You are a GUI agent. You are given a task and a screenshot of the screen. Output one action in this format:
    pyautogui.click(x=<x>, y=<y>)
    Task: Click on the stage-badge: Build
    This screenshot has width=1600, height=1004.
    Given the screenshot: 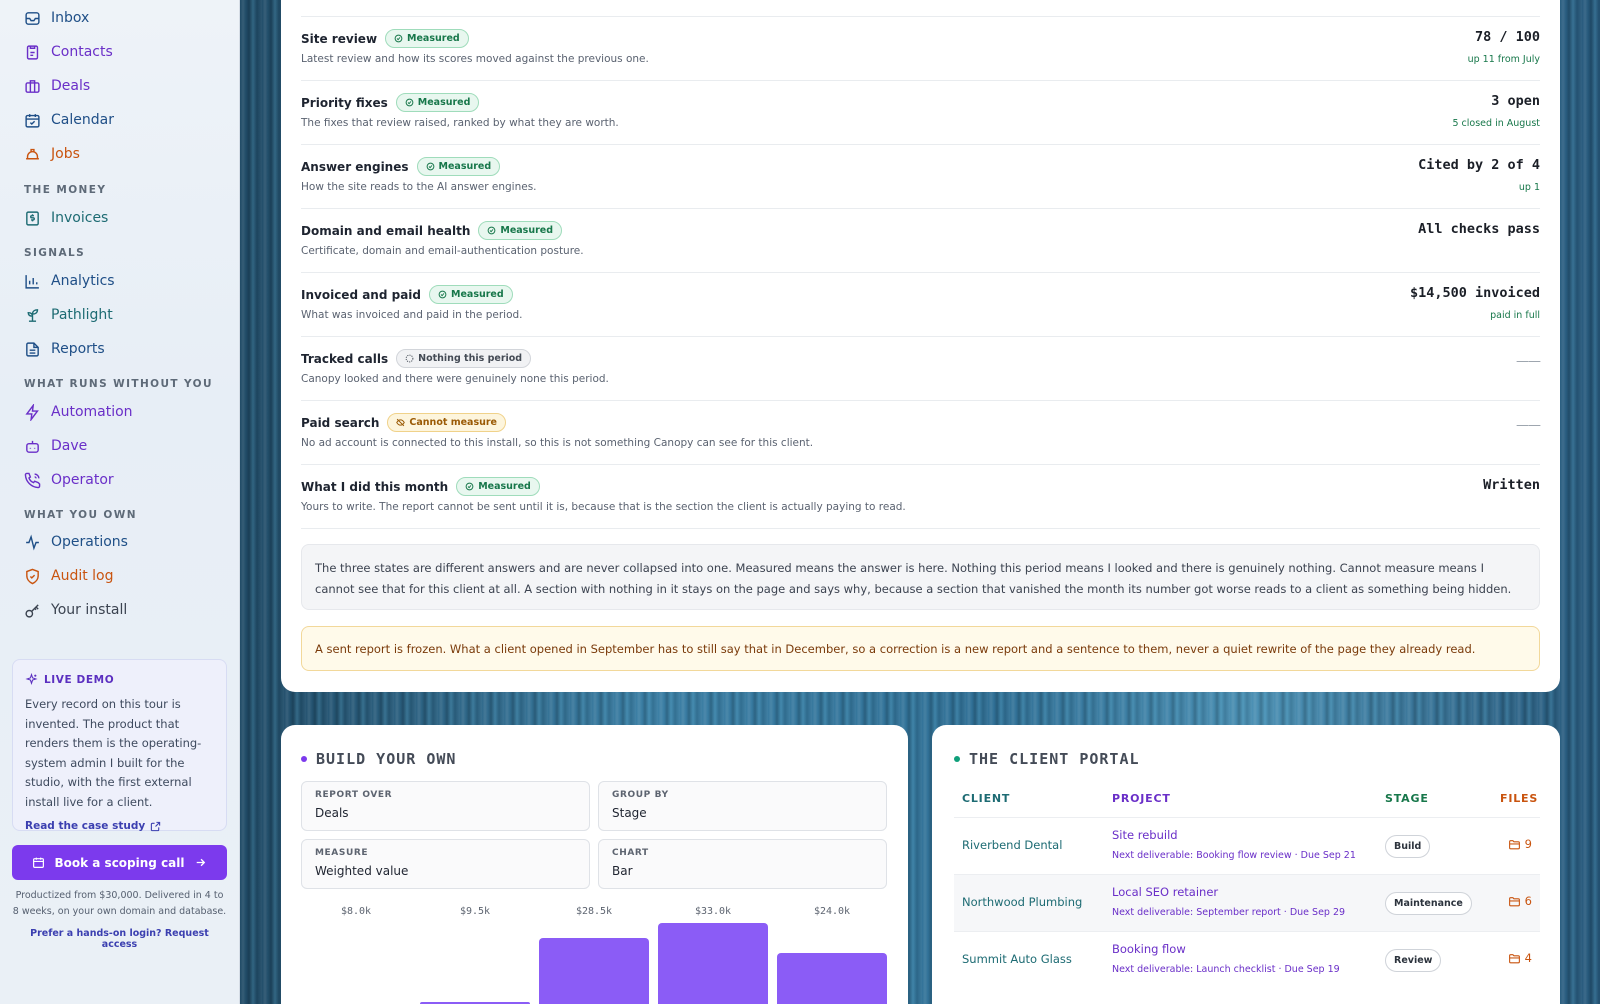 What is the action you would take?
    pyautogui.click(x=1408, y=846)
    